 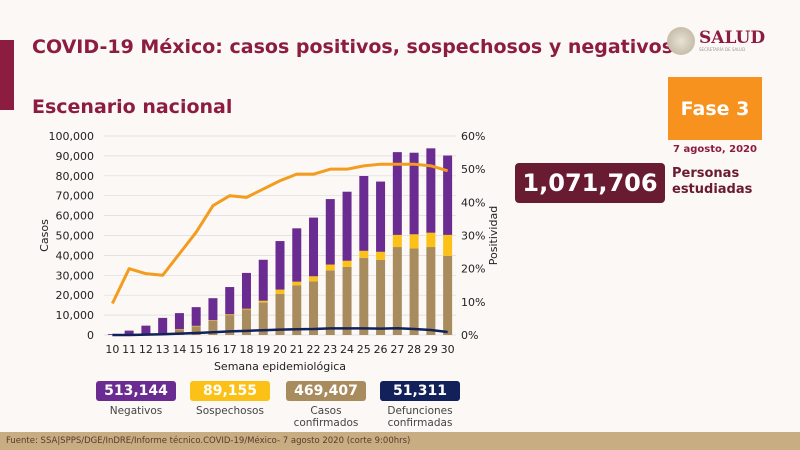 What do you see at coordinates (230, 349) in the screenshot?
I see `x-tick-label: 17` at bounding box center [230, 349].